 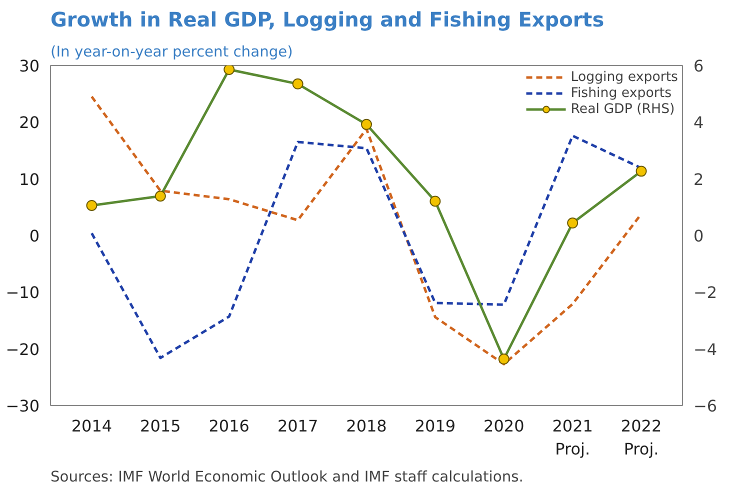 What do you see at coordinates (699, 179) in the screenshot?
I see `y2-tick-label: 2` at bounding box center [699, 179].